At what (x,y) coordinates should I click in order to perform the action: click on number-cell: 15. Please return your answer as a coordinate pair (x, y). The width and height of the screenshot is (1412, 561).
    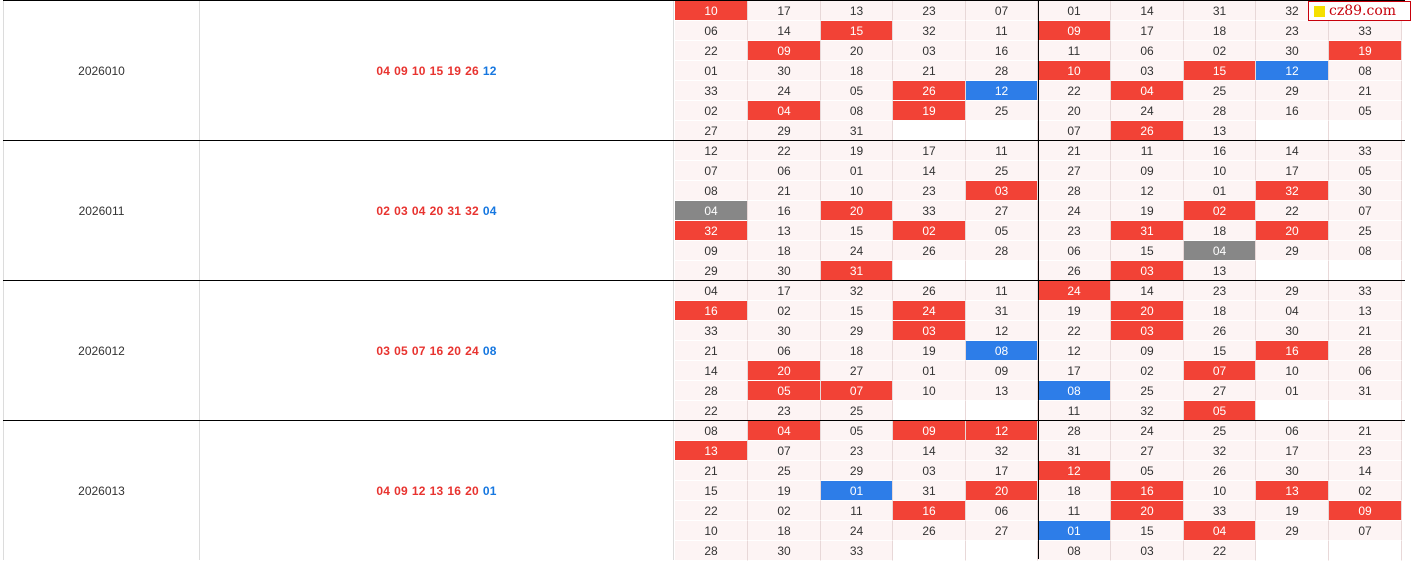
    Looking at the image, I should click on (711, 491).